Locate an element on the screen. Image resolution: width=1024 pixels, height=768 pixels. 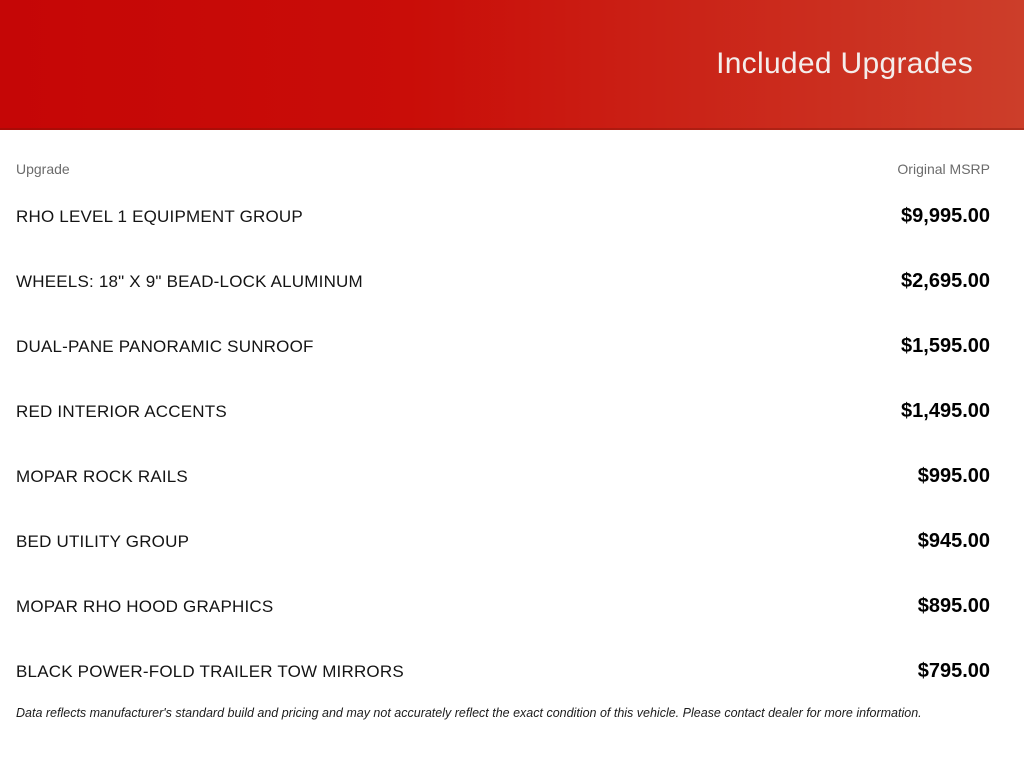
upgrade-msrp-value: $1,595.00 is located at coordinates (945, 346).